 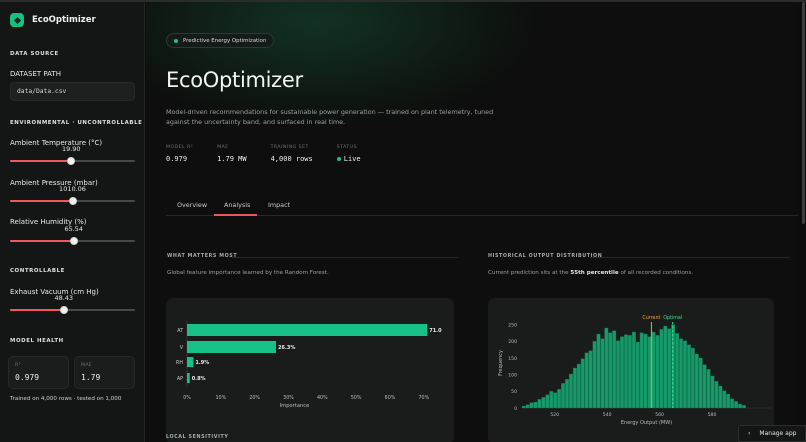 I want to click on optimal-marker-label: Optimal, so click(x=672, y=318).